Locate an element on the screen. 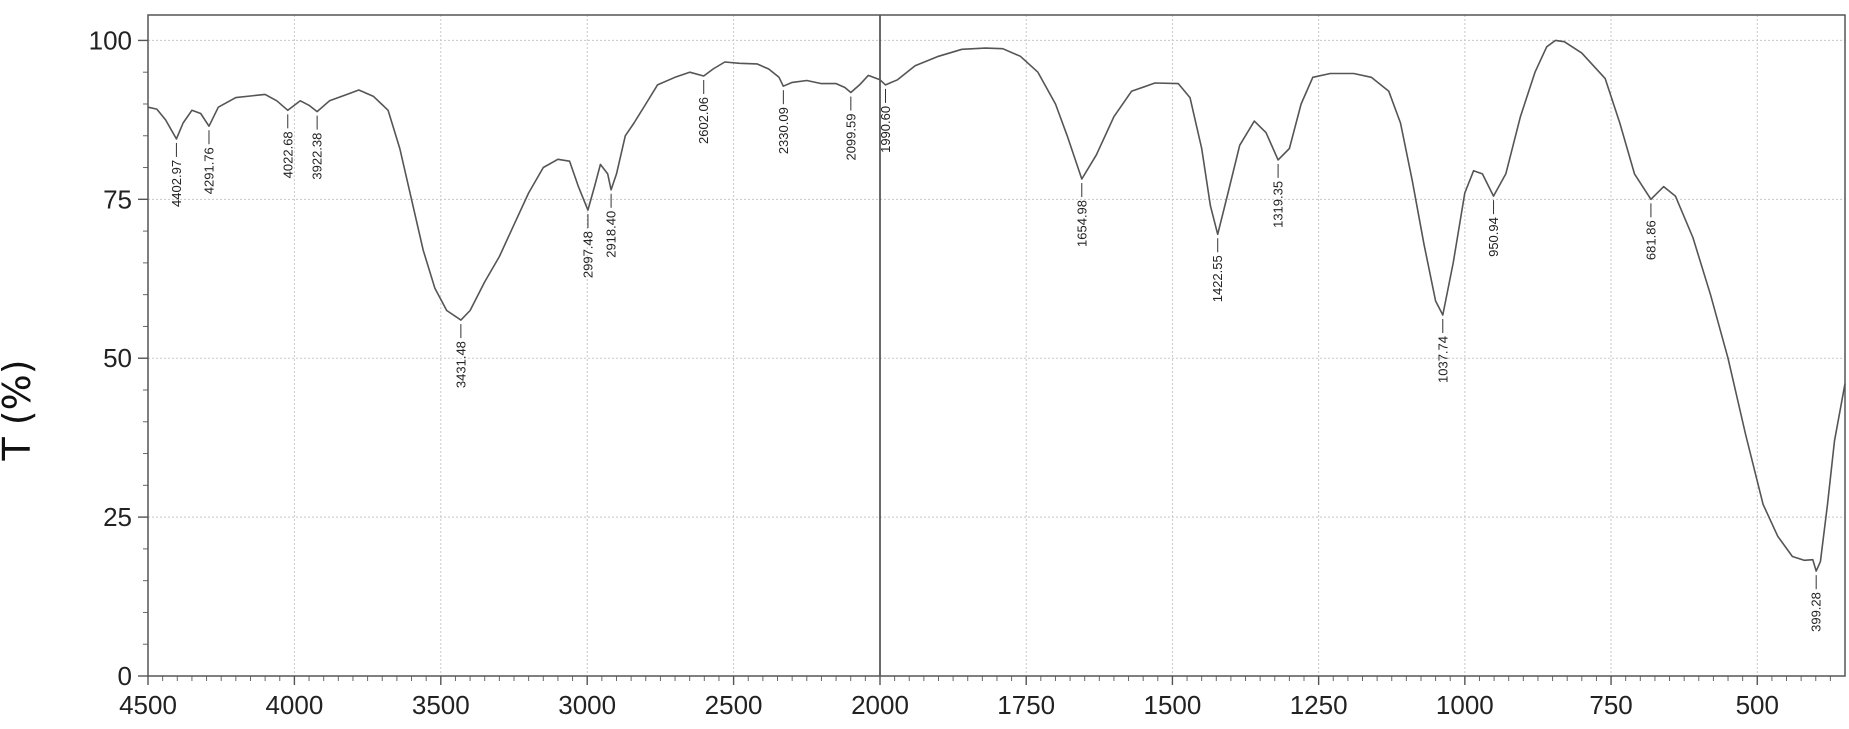 The width and height of the screenshot is (1849, 729). x-tick-label: 4000 is located at coordinates (294, 705).